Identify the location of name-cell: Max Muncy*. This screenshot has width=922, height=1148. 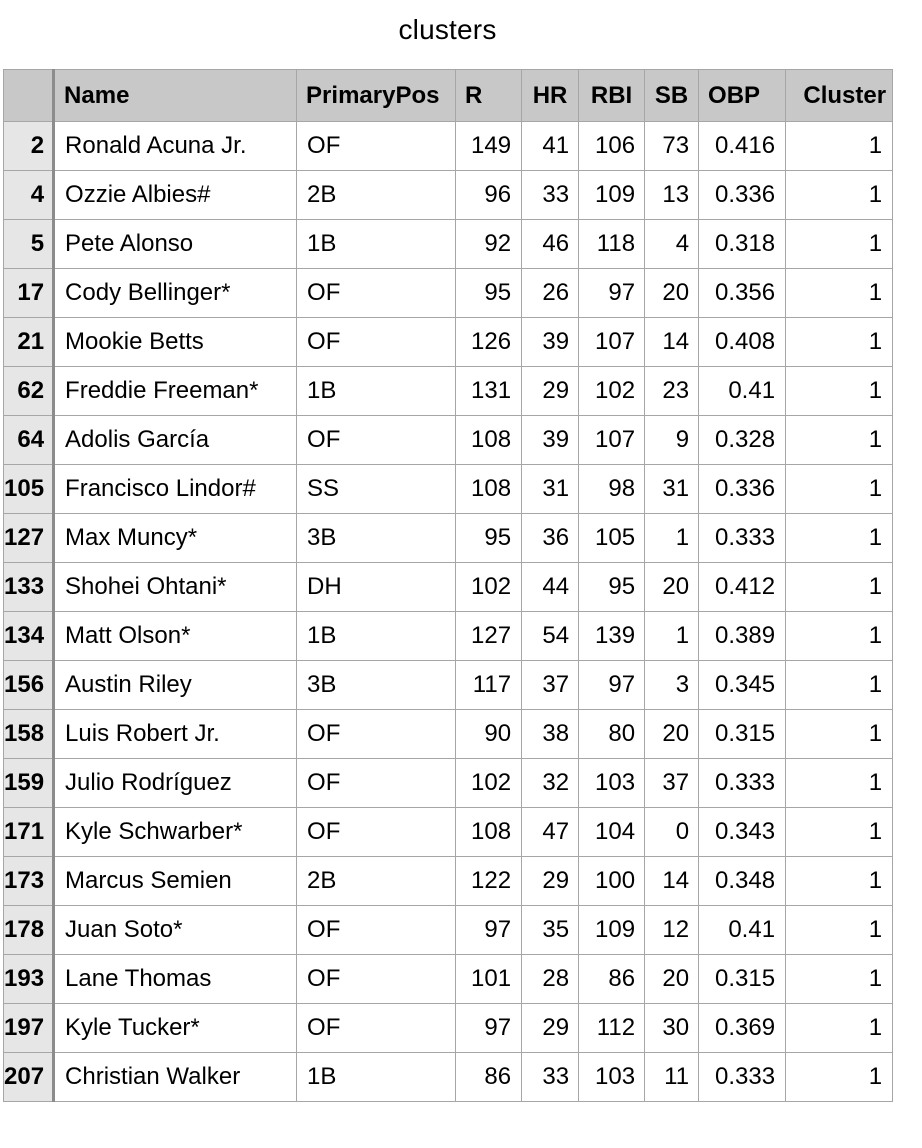
(175, 538).